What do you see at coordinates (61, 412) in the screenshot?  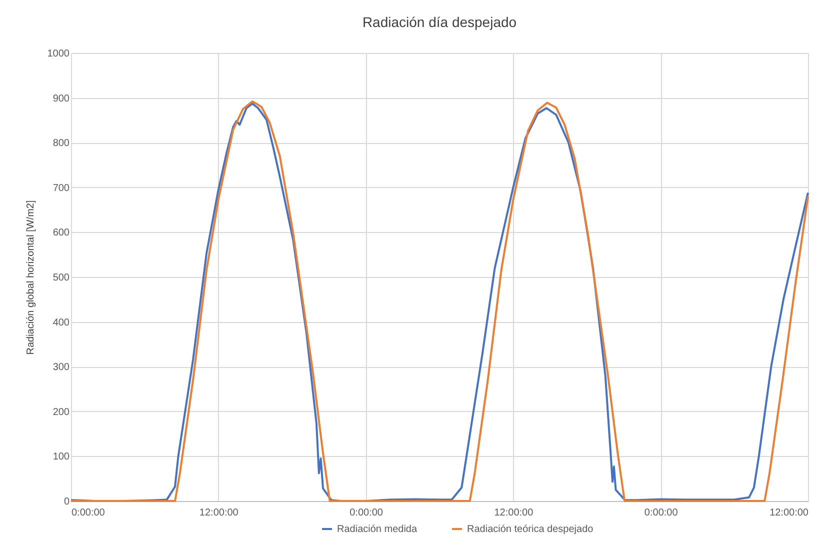 I see `y-tick-label: 200` at bounding box center [61, 412].